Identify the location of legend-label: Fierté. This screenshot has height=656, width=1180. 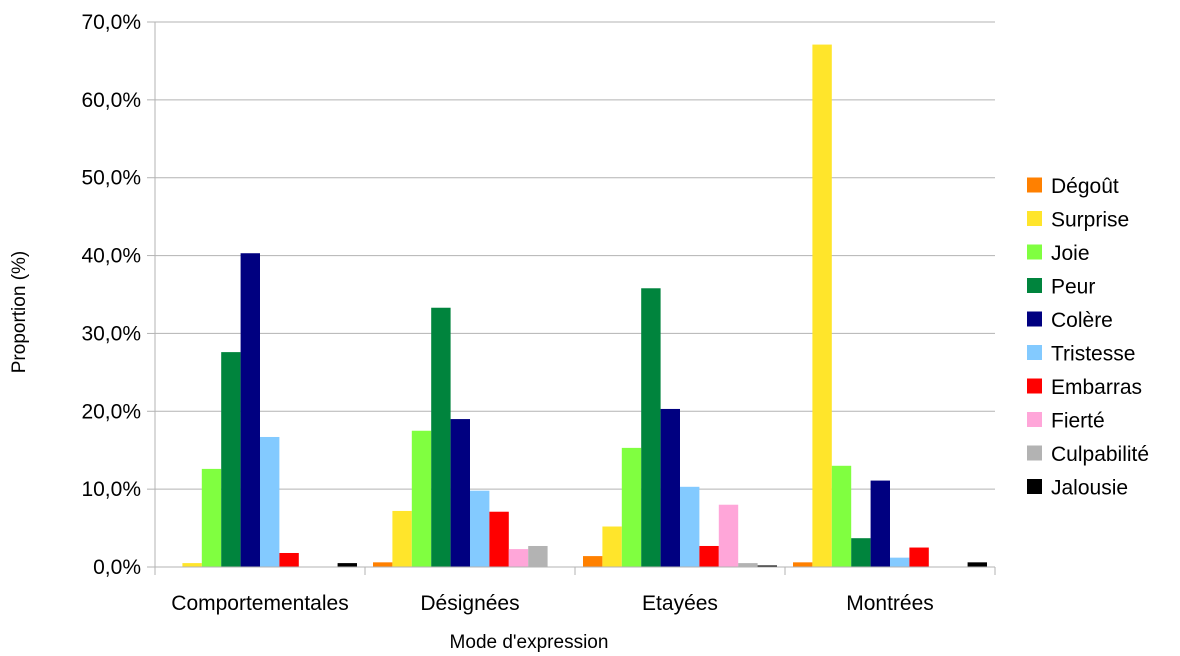
(1078, 421).